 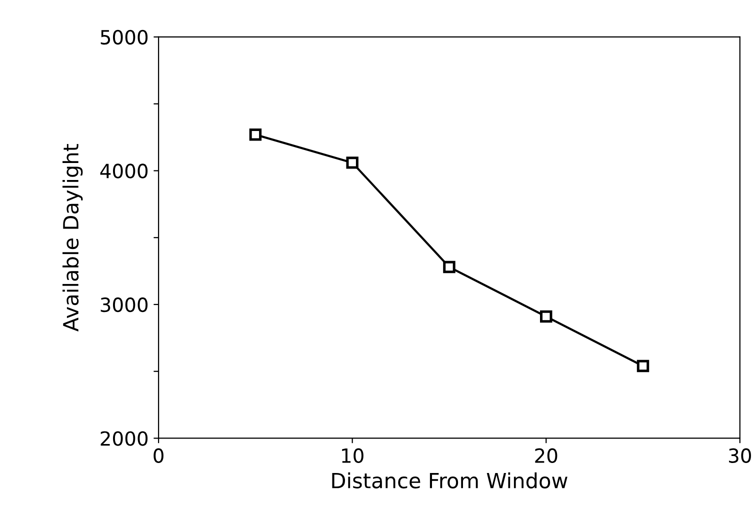 What do you see at coordinates (72, 238) in the screenshot?
I see `y-axis-title: Available Daylight` at bounding box center [72, 238].